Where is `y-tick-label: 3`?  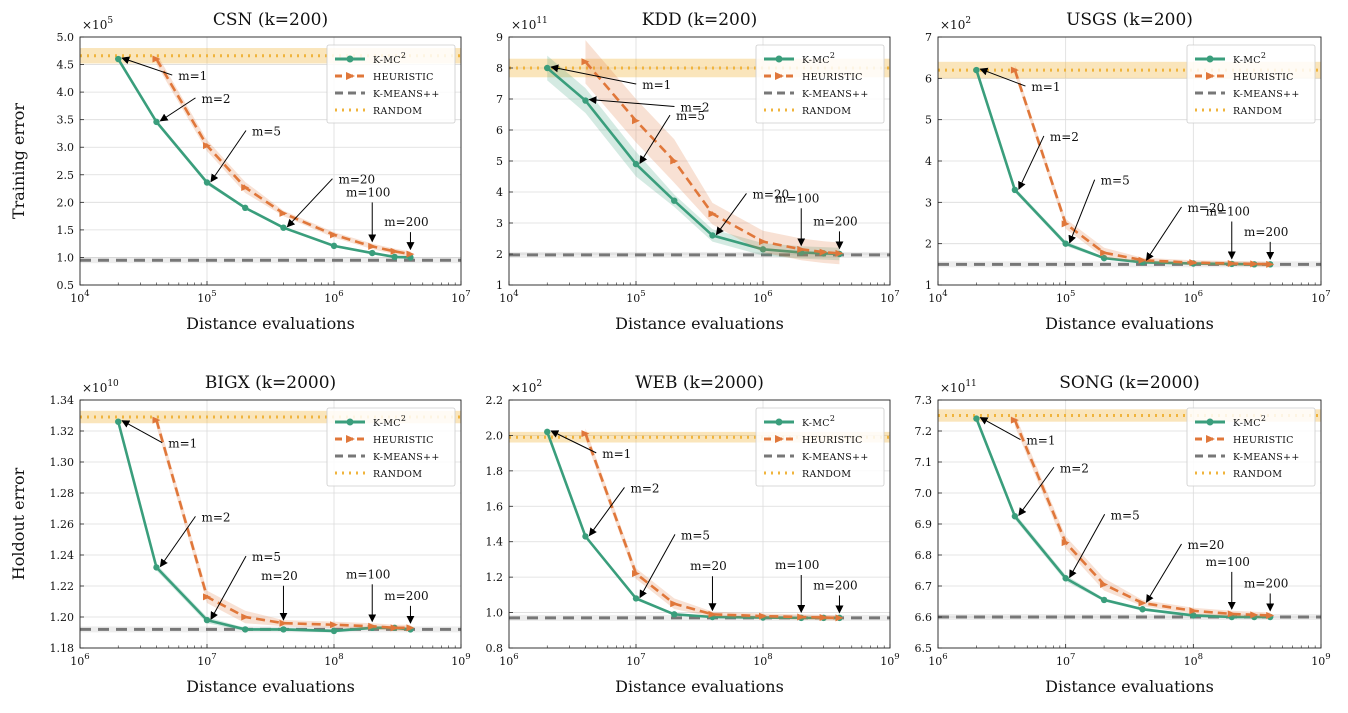
y-tick-label: 3 is located at coordinates (928, 202).